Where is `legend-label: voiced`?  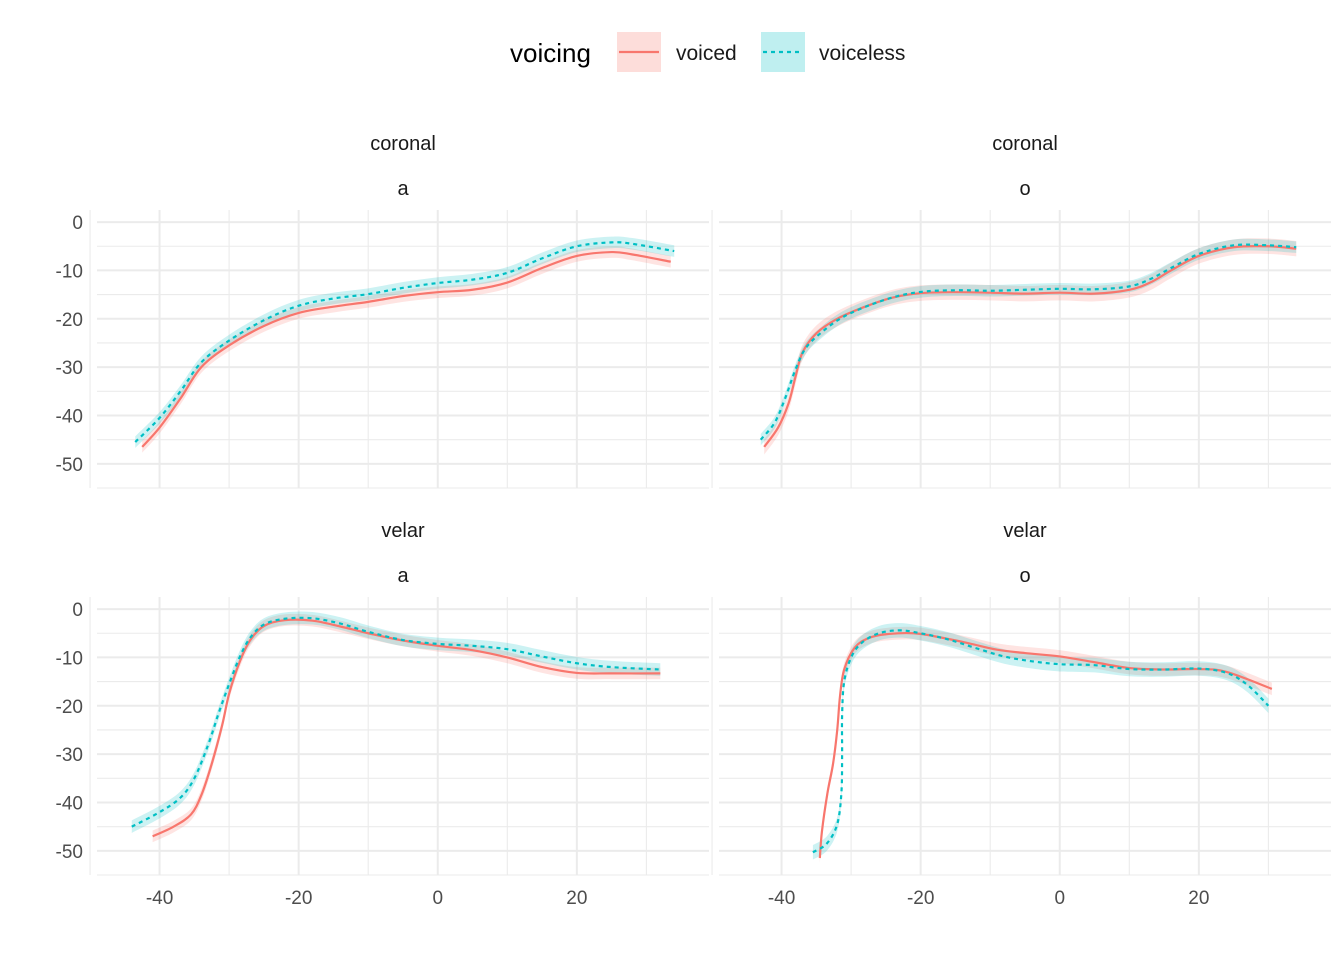
legend-label: voiced is located at coordinates (706, 53).